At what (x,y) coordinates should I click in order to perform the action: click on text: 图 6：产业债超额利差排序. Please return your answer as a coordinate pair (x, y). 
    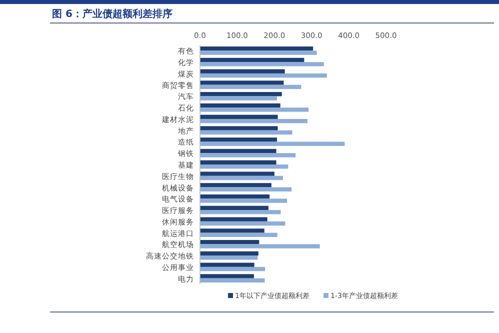
    Looking at the image, I should click on (112, 14).